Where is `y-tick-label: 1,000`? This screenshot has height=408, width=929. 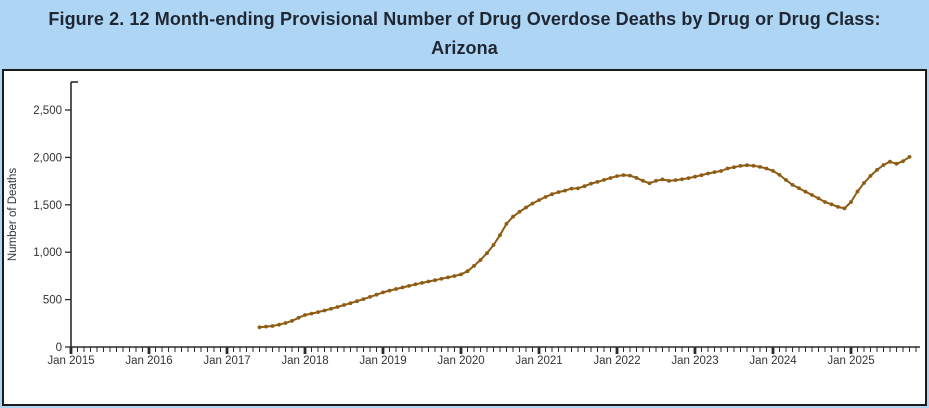 y-tick-label: 1,000 is located at coordinates (47, 253).